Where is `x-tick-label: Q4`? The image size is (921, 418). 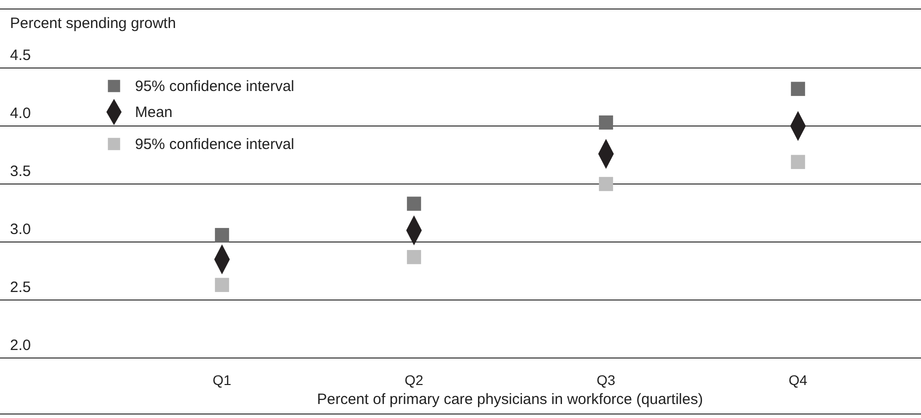
x-tick-label: Q4 is located at coordinates (798, 380).